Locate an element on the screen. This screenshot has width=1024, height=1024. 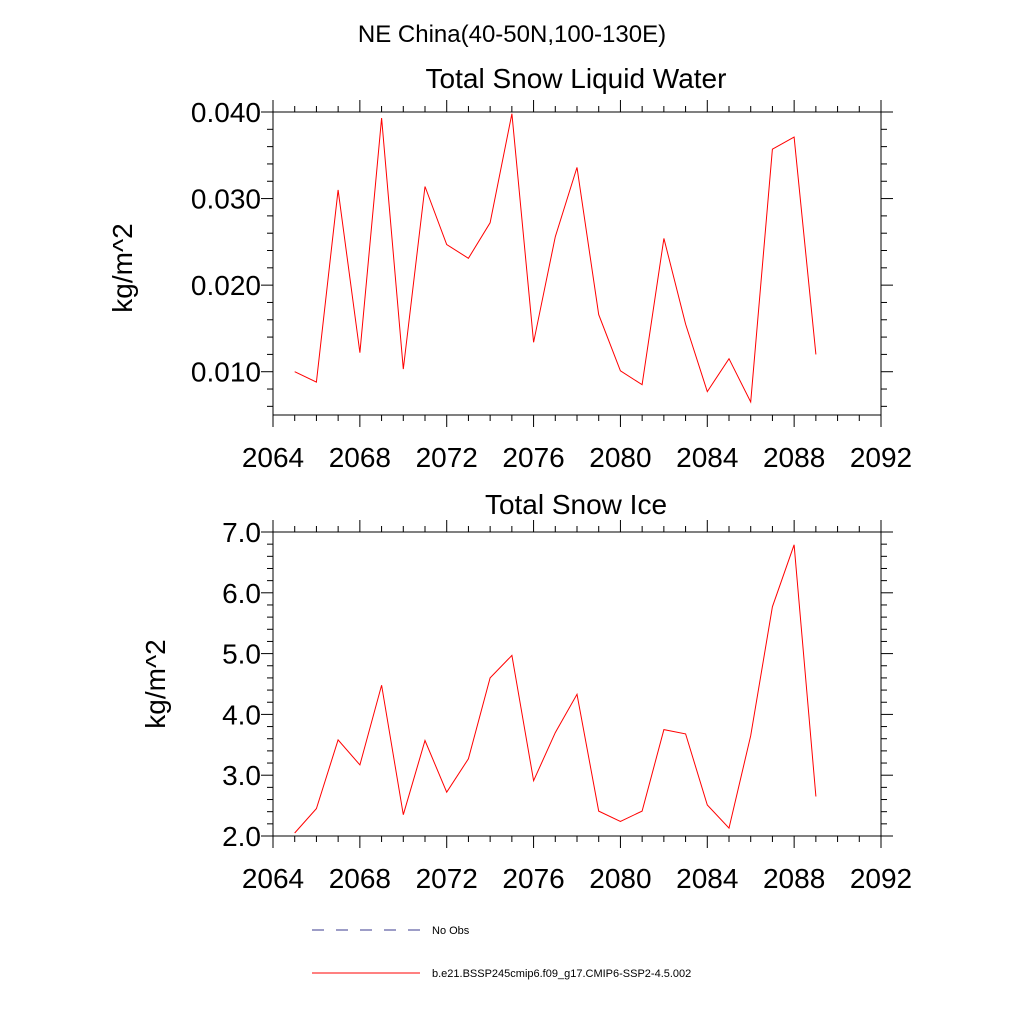
y-tick-label: 6.0 is located at coordinates (241, 593).